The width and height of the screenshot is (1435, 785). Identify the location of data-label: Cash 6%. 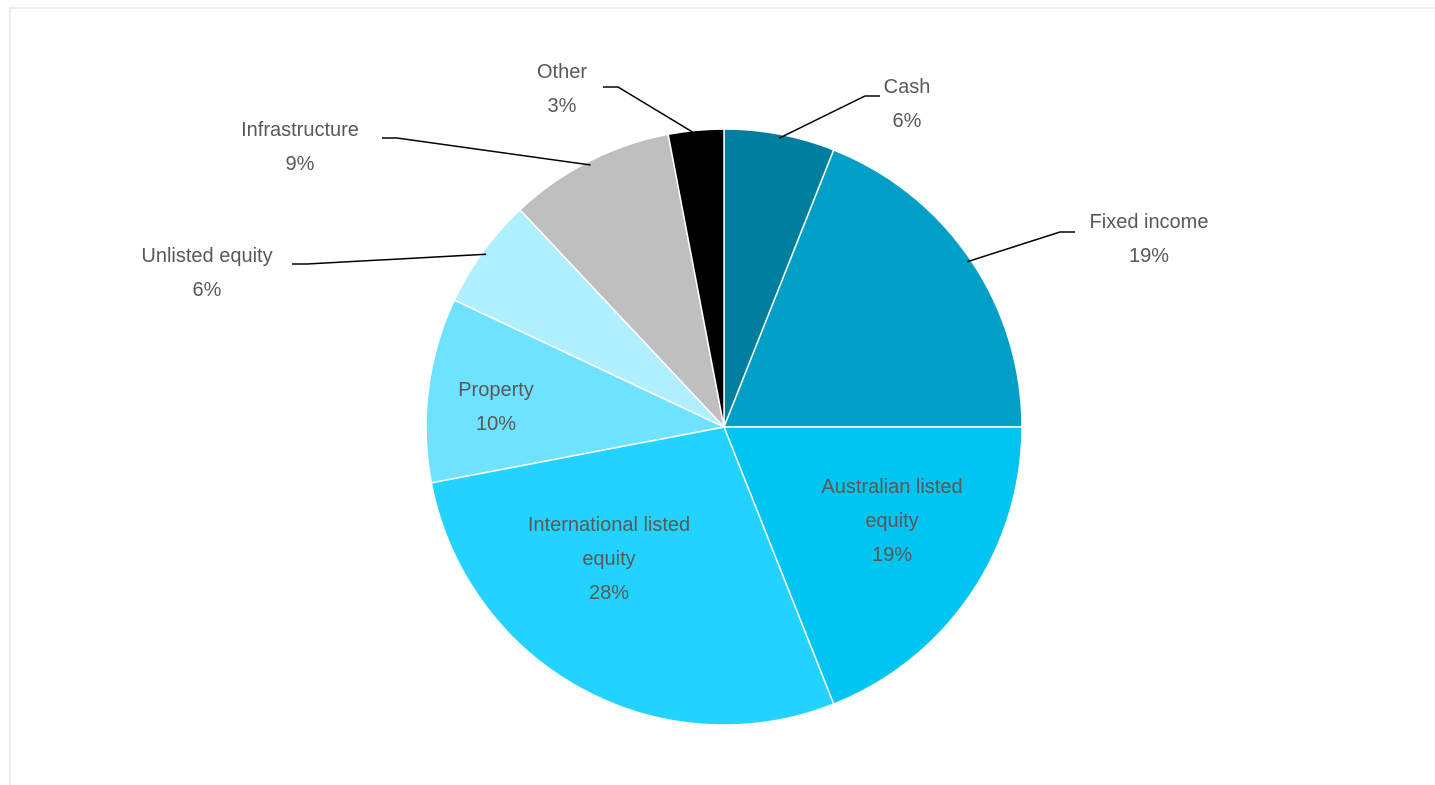
(907, 104).